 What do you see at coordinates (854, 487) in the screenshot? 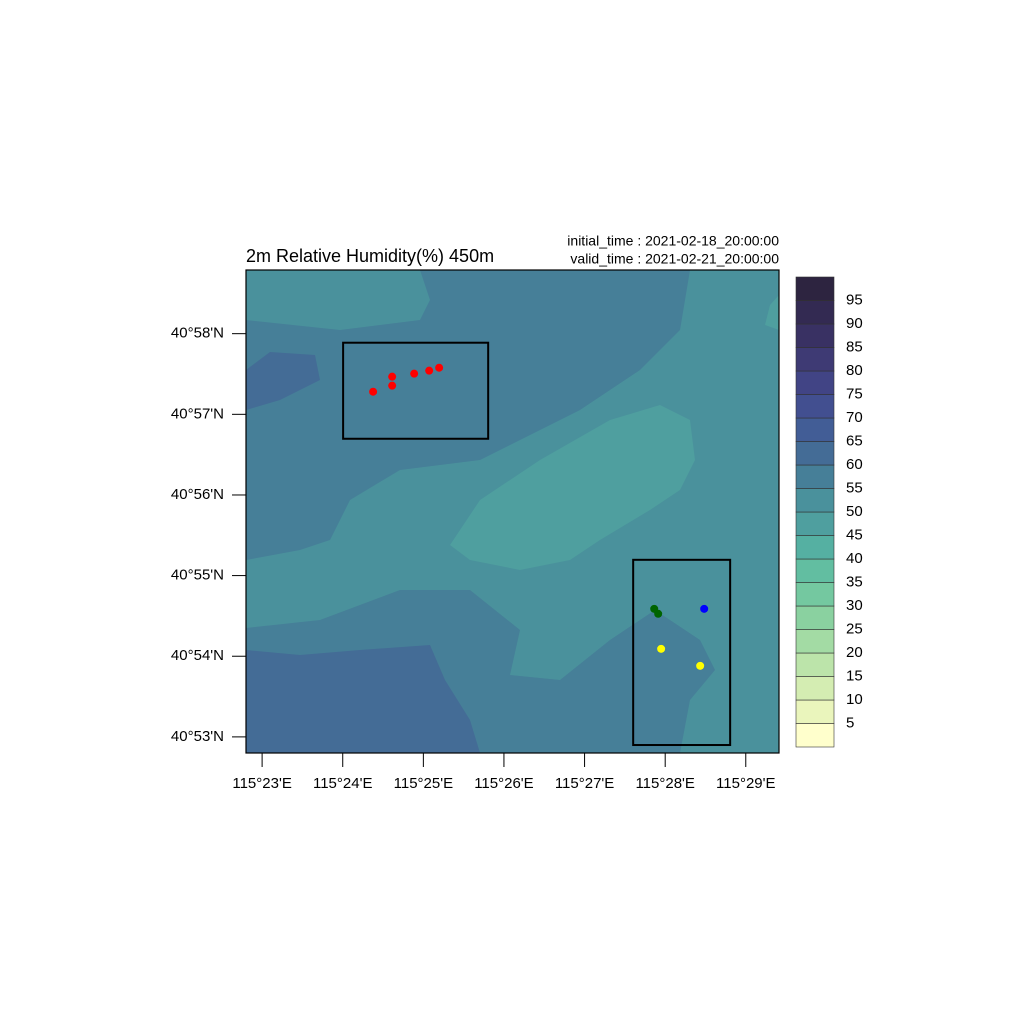
I see `colorbar-label: 55` at bounding box center [854, 487].